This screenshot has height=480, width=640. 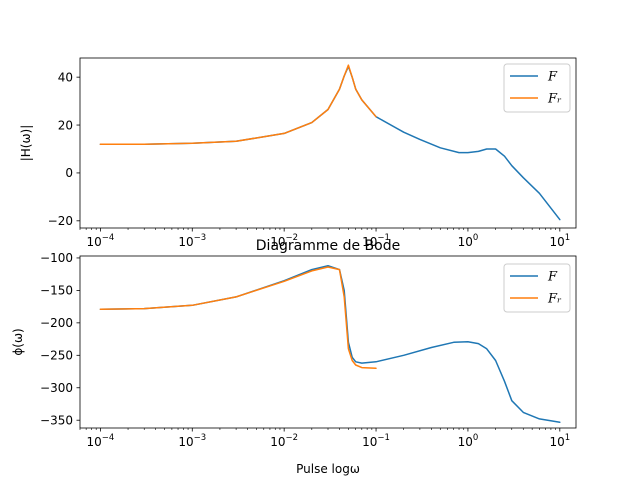 I want to click on magnitude-x-ticks: 10⁻⁴ 10⁻³ 10⁻² 10⁻¹ 10⁰ 10¹, so click(x=324, y=238).